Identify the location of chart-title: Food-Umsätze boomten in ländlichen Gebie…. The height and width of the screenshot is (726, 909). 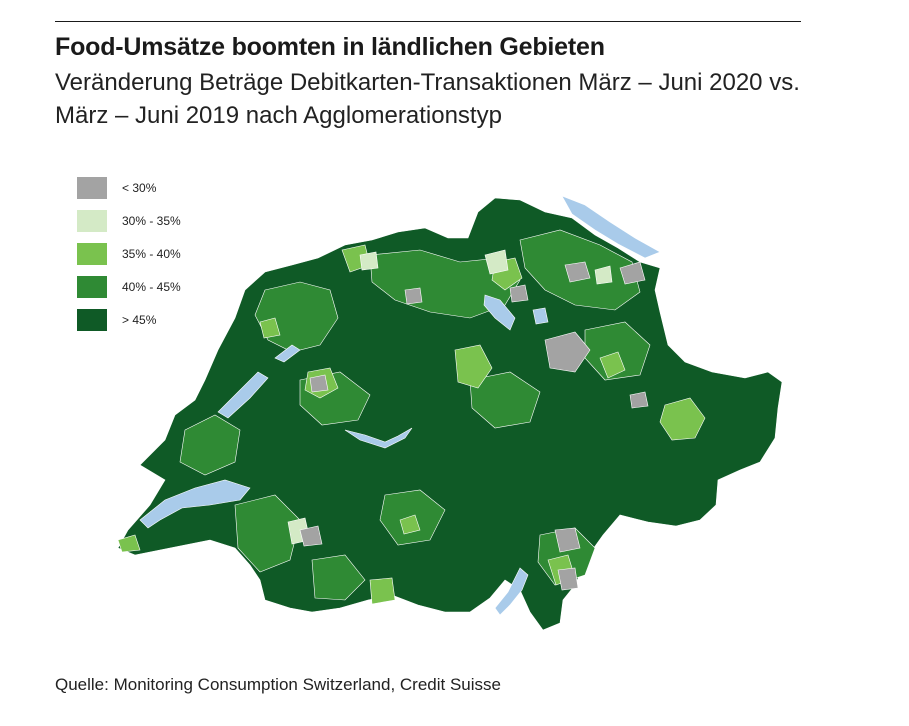
(330, 47).